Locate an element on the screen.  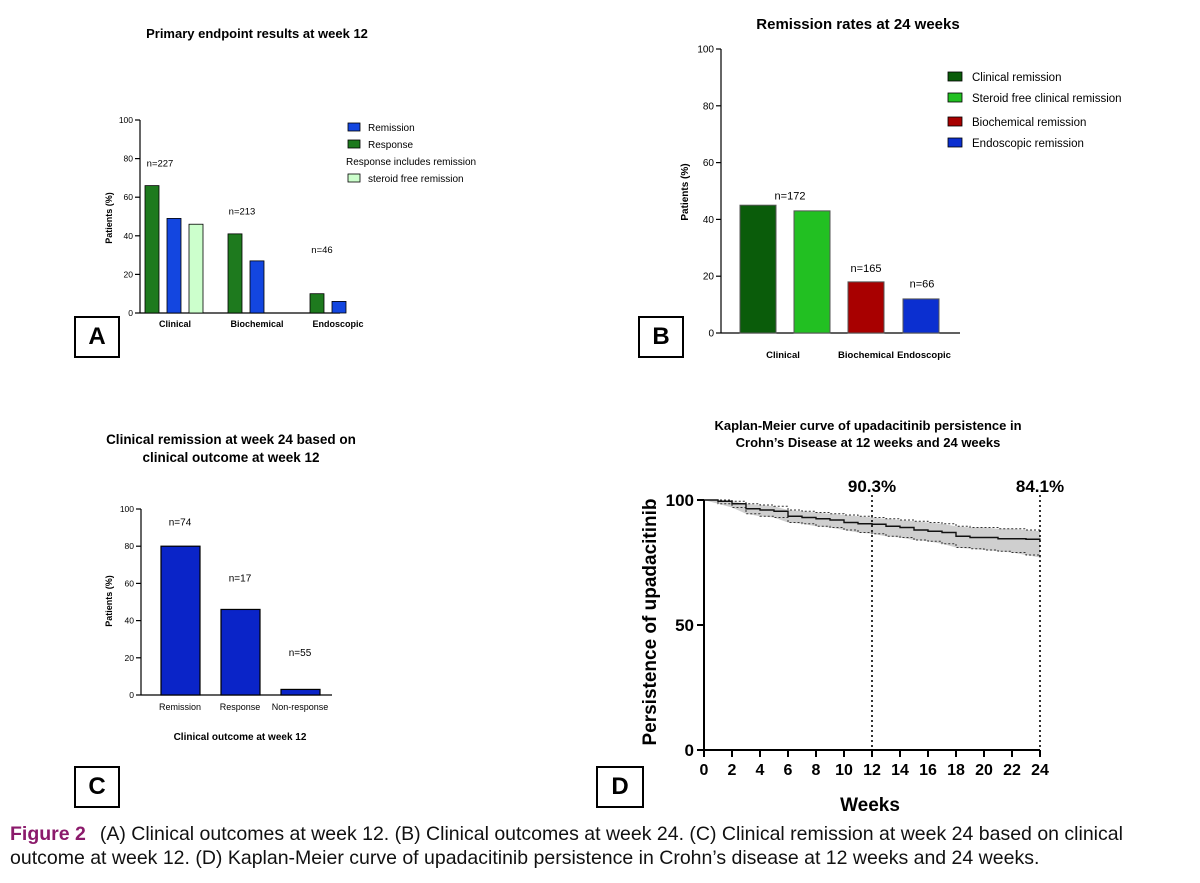
chart-c-annotation: n=55 is located at coordinates (300, 653).